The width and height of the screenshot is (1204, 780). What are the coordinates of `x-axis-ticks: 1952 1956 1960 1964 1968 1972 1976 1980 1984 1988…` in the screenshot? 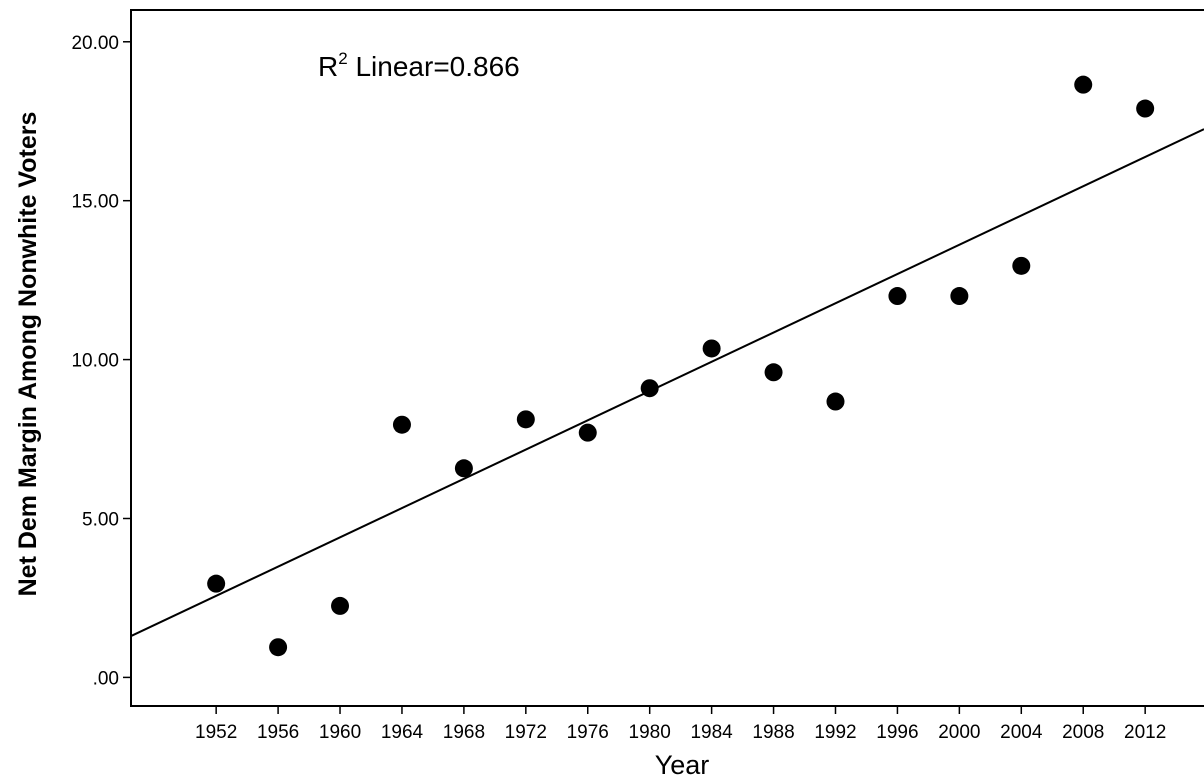 It's located at (680, 724).